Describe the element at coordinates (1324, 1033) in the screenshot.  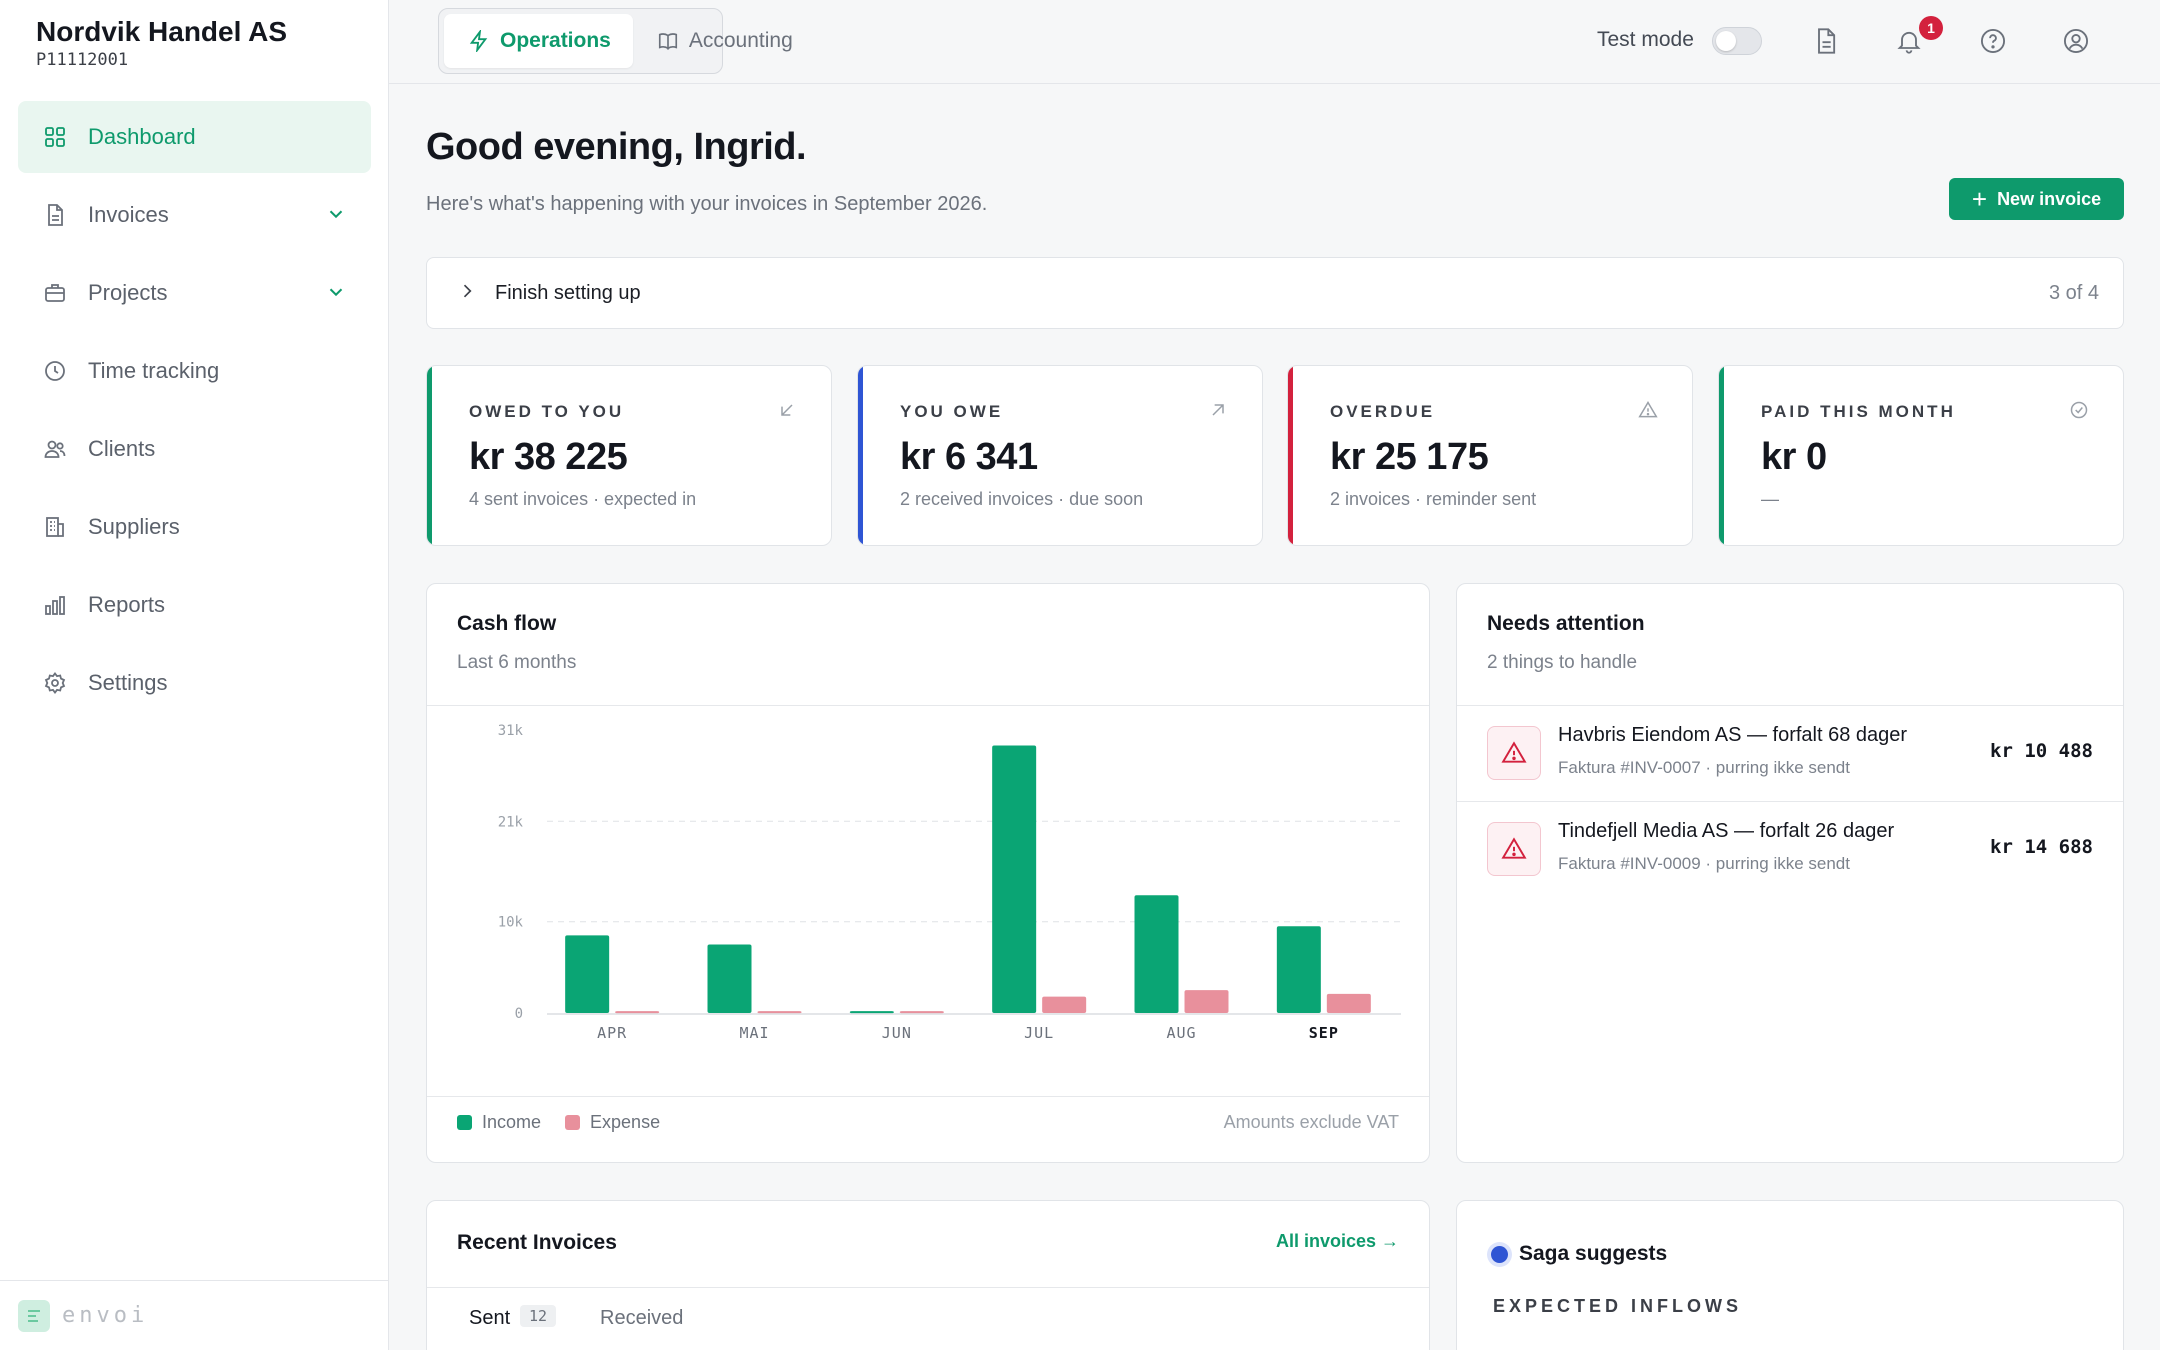
I see `x-tick-label: SEP` at that location.